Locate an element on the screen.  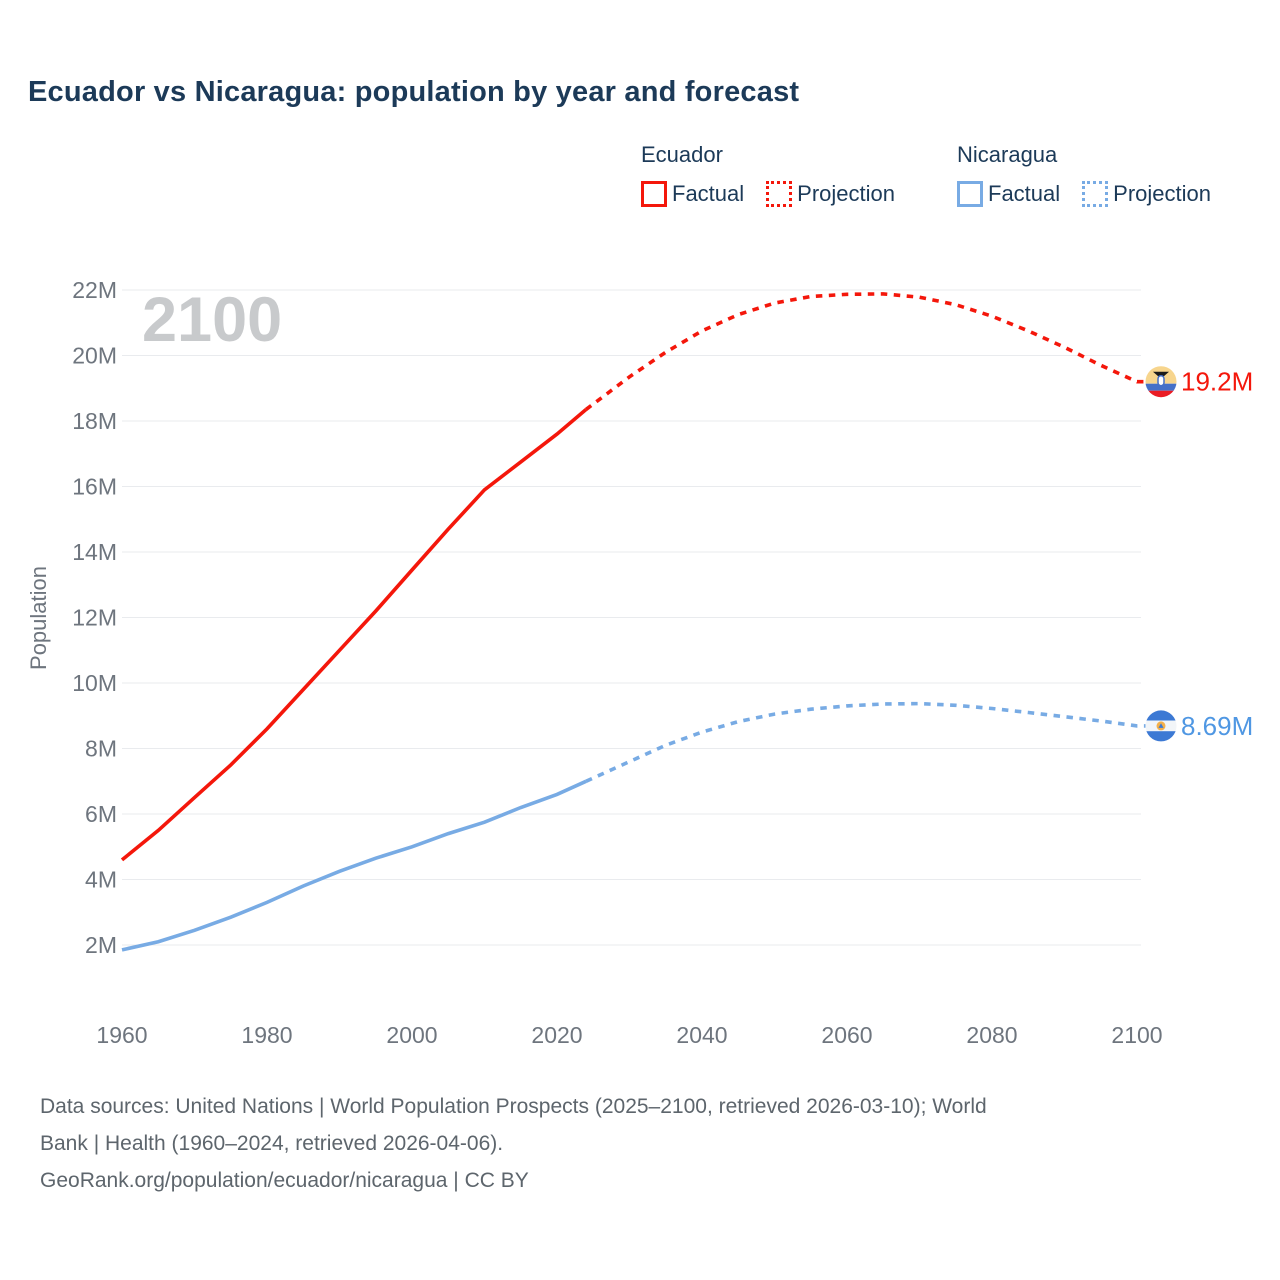
ecuador-projection-swatch is located at coordinates (779, 194).